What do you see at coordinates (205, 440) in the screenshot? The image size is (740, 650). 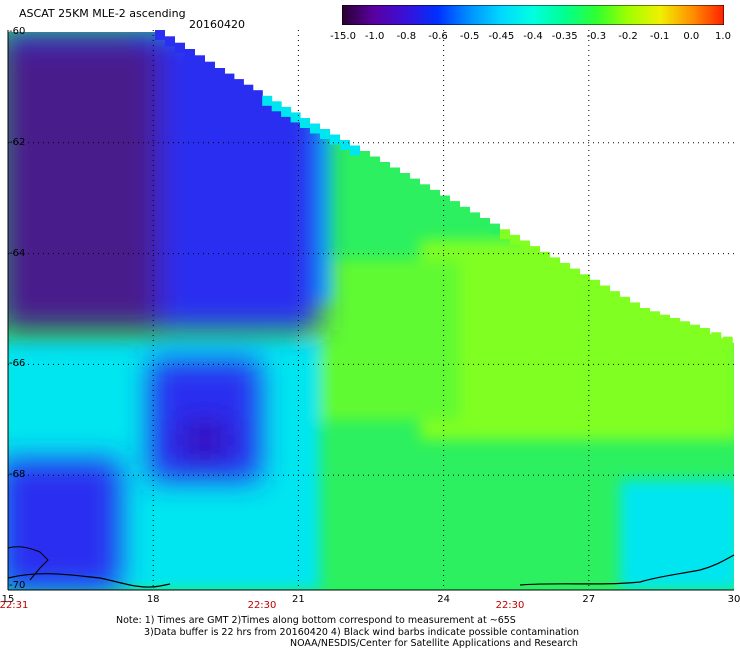 I see `purple-spot` at bounding box center [205, 440].